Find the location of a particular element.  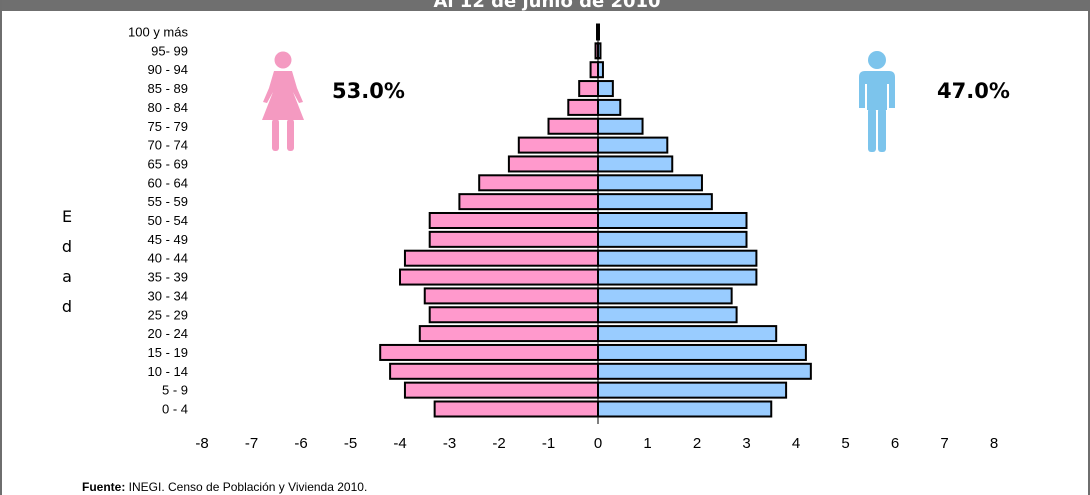

age-group-label: 15 - 19 is located at coordinates (168, 352).